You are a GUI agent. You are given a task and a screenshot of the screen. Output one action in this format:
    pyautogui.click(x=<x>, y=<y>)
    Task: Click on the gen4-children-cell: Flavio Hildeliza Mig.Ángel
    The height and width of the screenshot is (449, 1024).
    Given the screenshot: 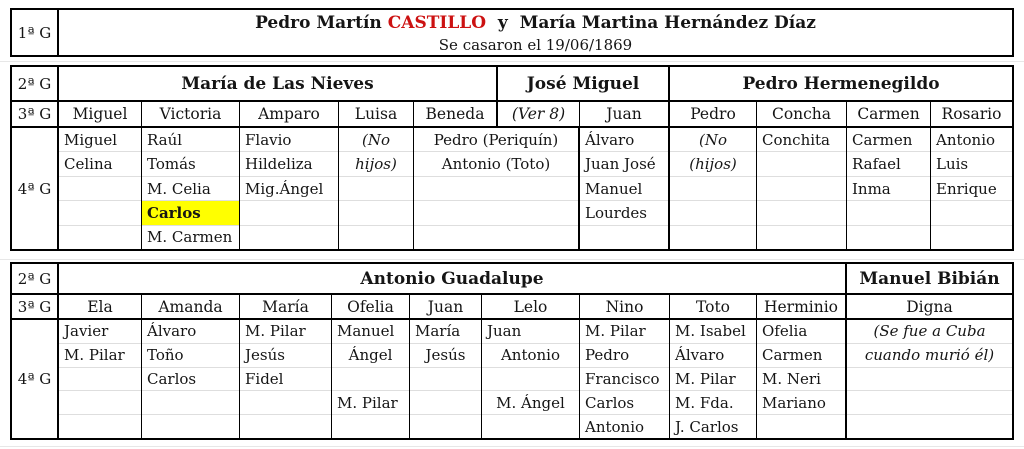 What is the action you would take?
    pyautogui.click(x=289, y=188)
    